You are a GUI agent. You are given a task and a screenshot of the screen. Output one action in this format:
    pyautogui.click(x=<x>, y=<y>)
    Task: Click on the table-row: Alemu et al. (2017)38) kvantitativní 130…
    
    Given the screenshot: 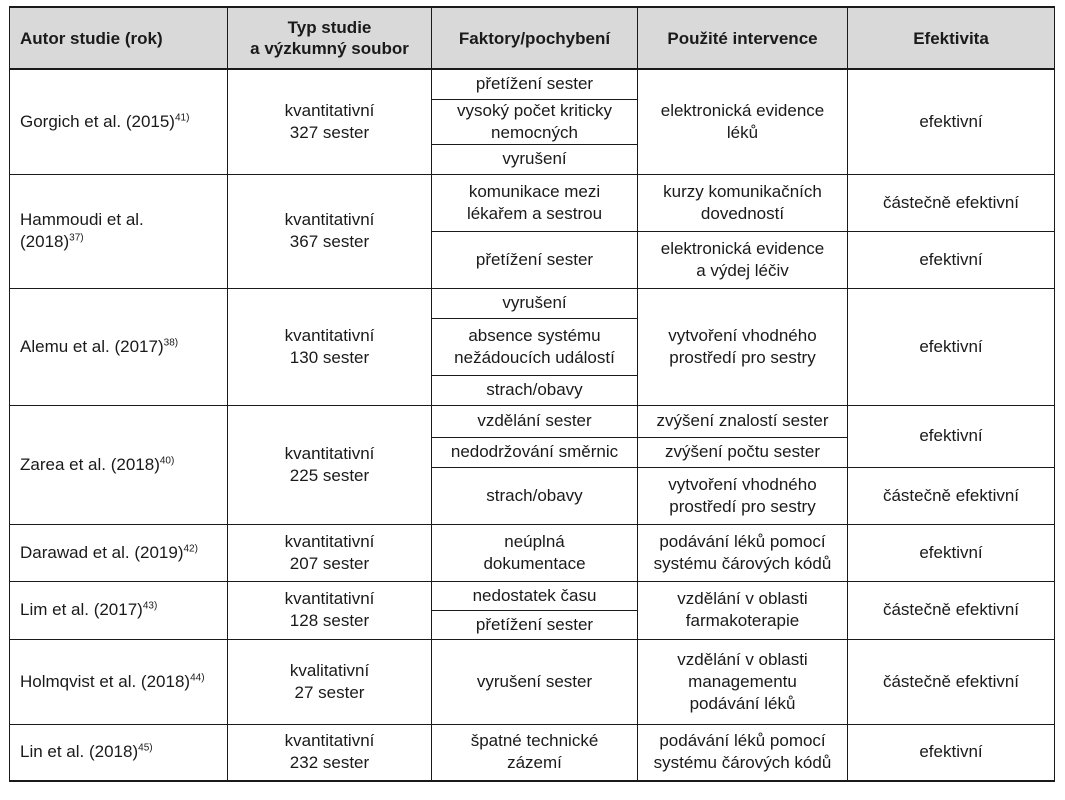 What is the action you would take?
    pyautogui.click(x=532, y=346)
    